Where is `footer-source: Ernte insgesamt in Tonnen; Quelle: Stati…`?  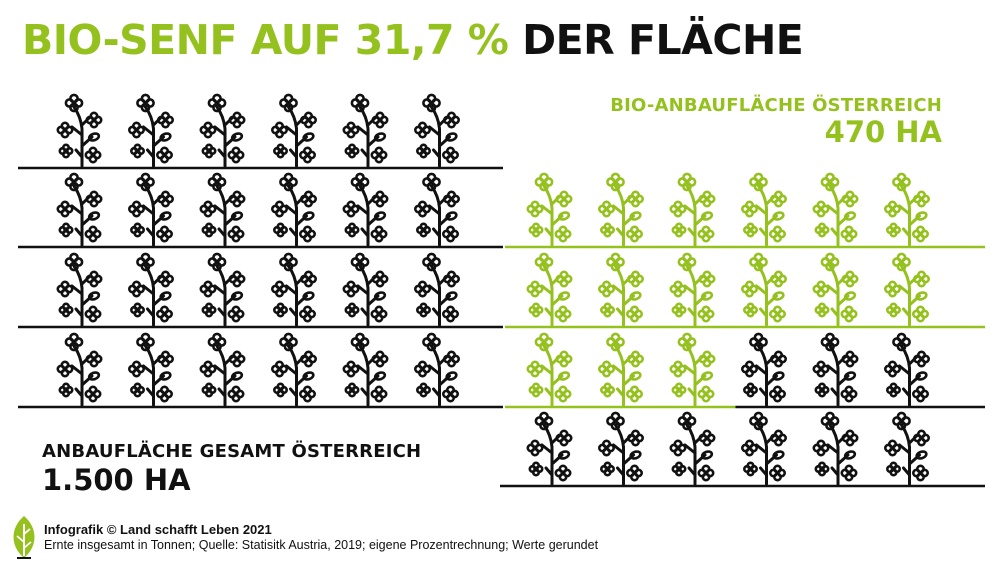 footer-source: Ernte insgesamt in Tonnen; Quelle: Stati… is located at coordinates (321, 545).